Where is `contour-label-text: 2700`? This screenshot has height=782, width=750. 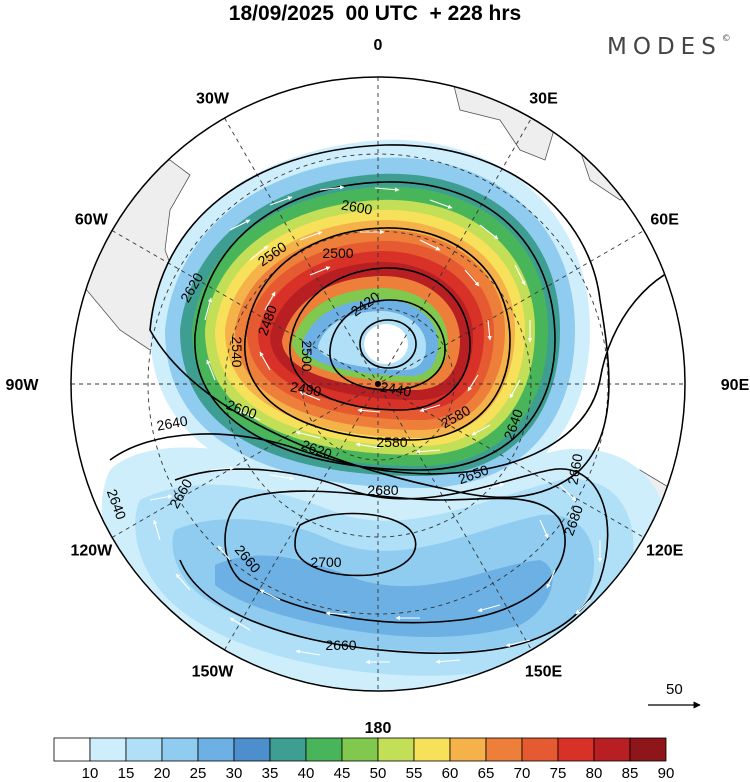
contour-label-text: 2700 is located at coordinates (325, 562).